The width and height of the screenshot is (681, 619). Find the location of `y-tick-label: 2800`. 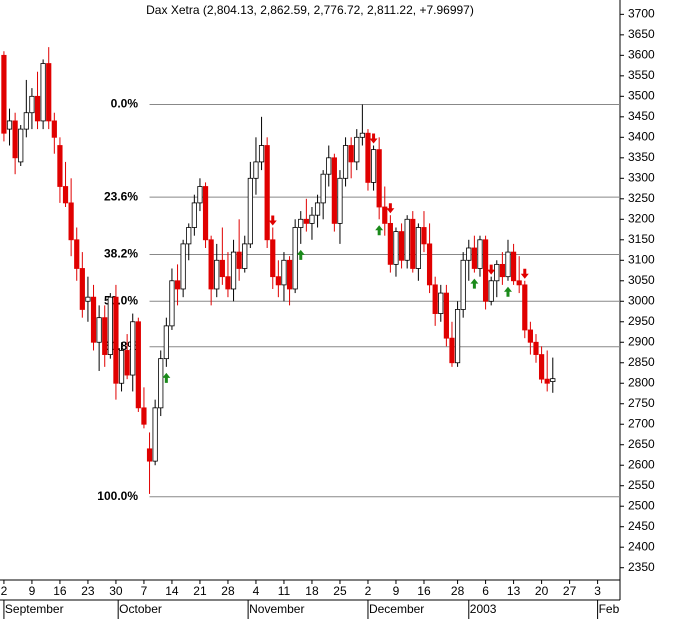

y-tick-label: 2800 is located at coordinates (641, 382).